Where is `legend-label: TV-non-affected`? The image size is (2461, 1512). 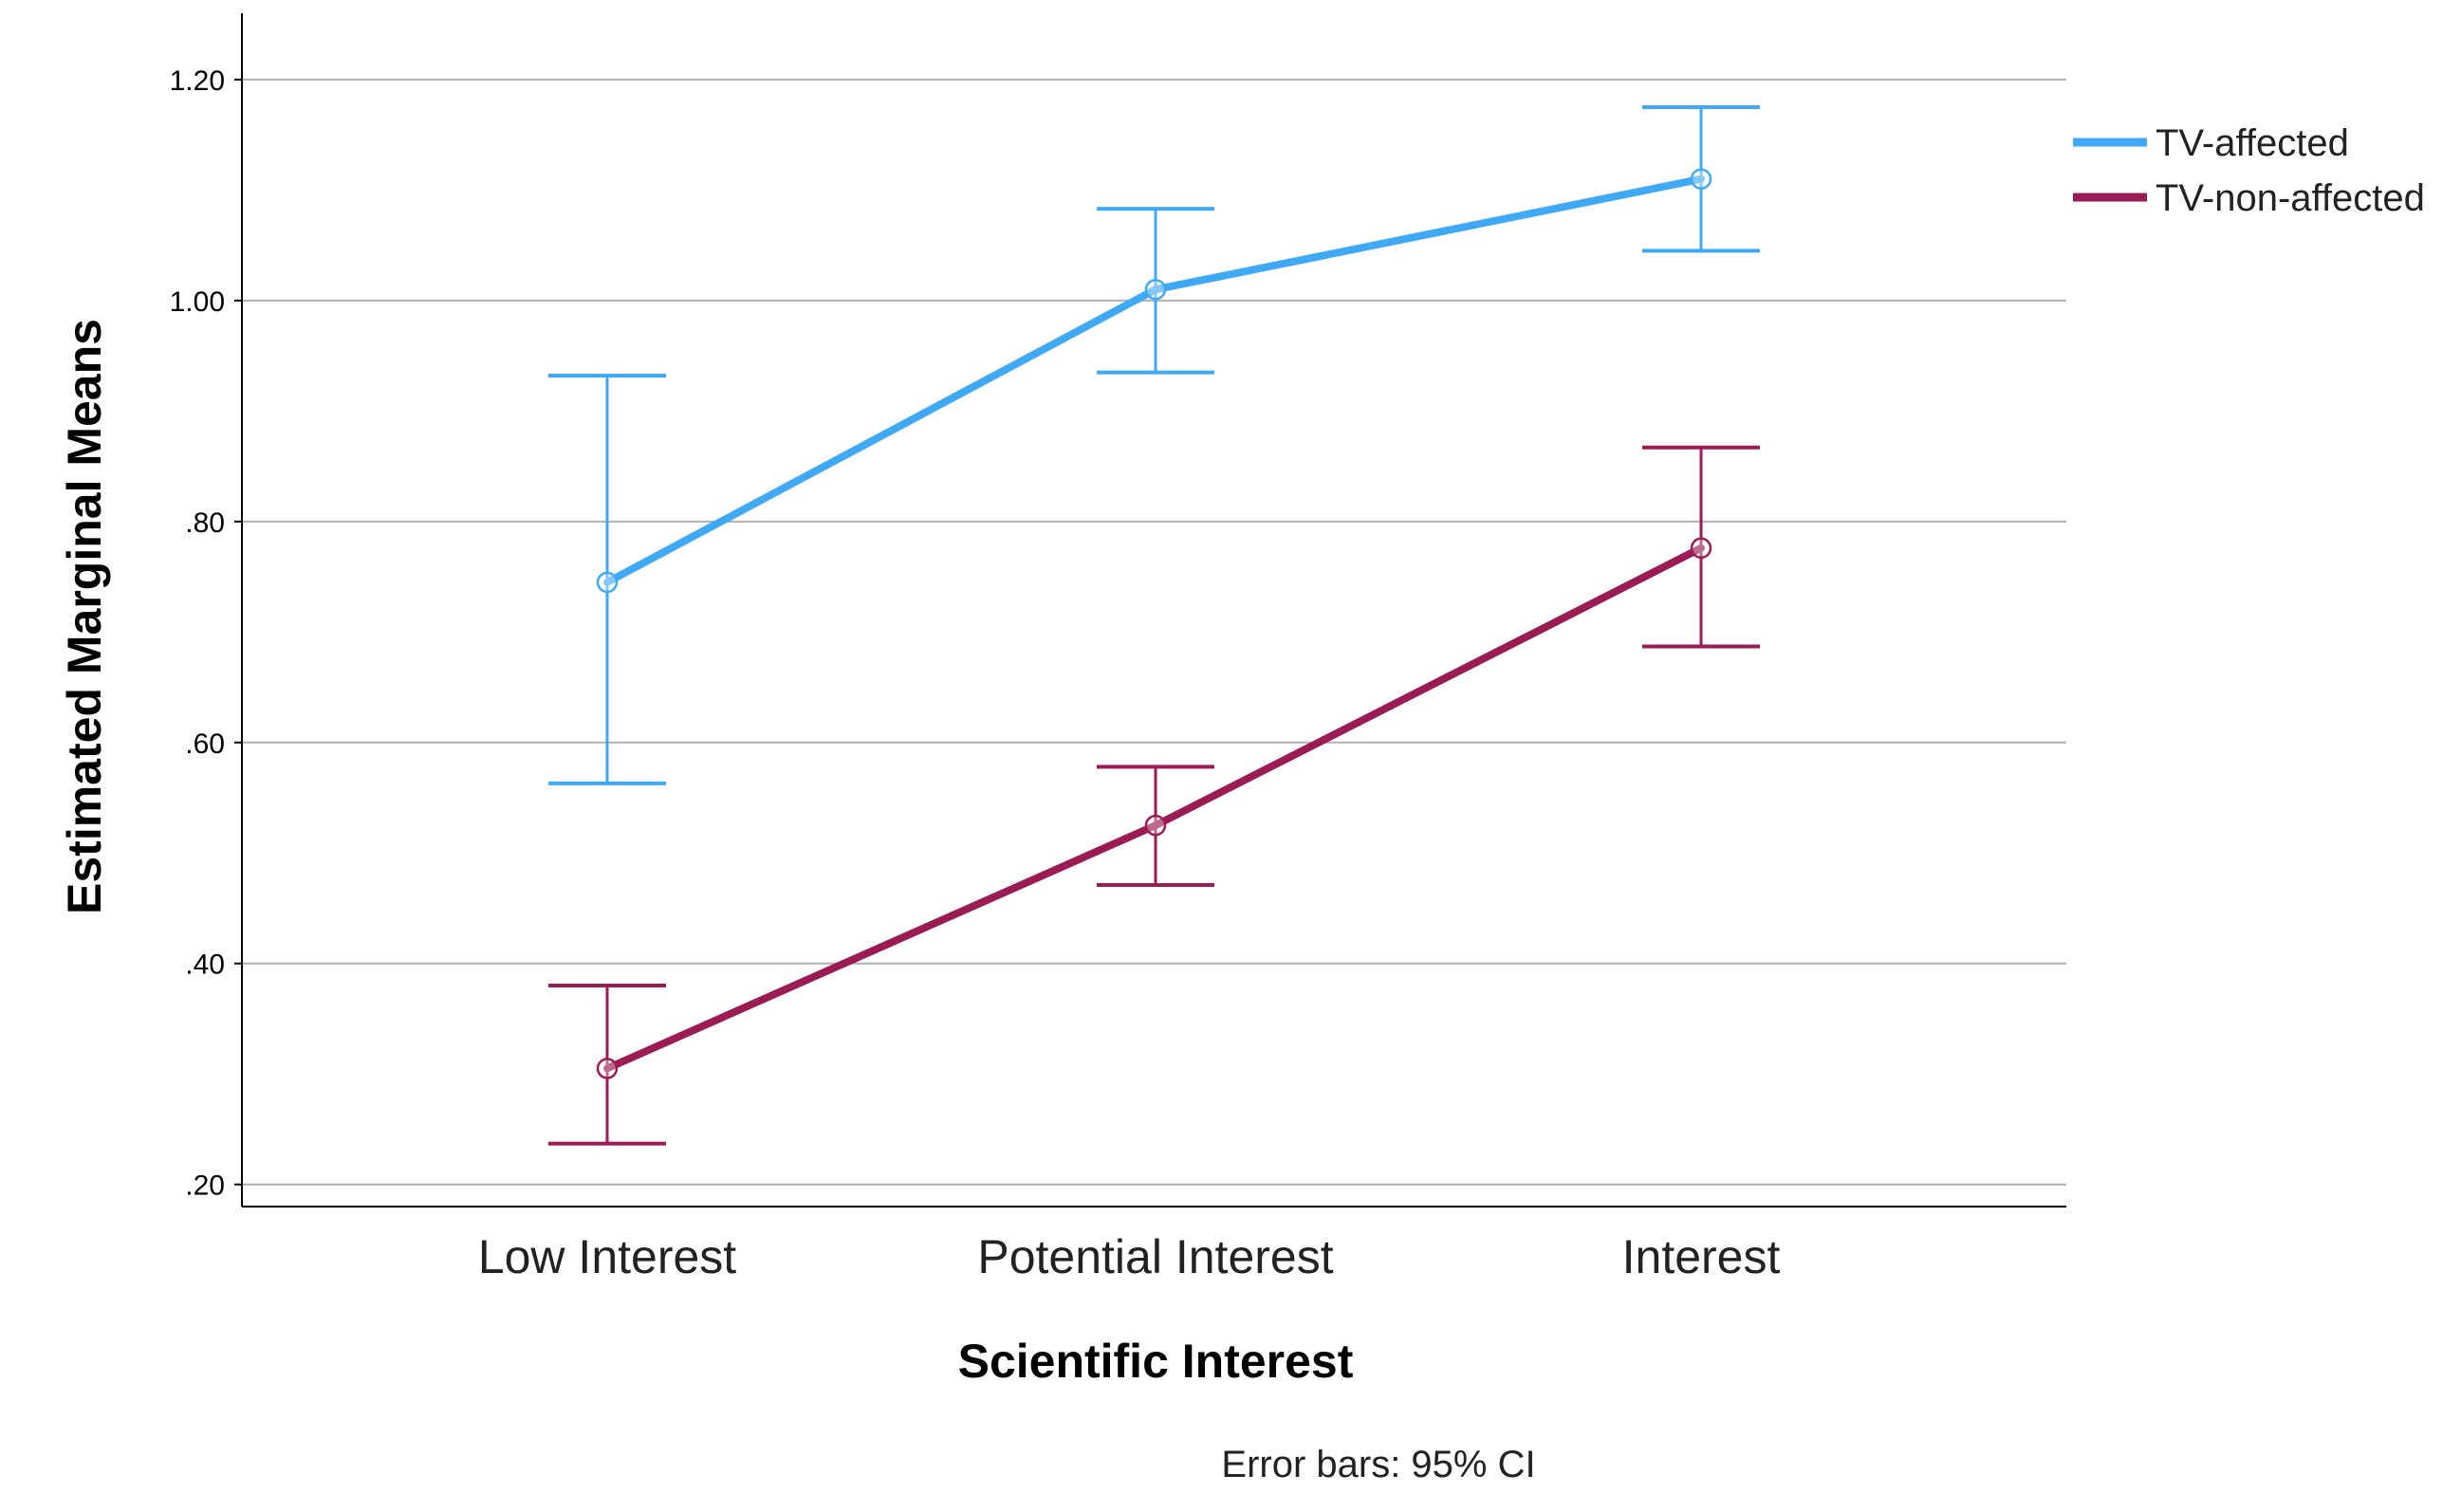
legend-label: TV-non-affected is located at coordinates (2290, 198).